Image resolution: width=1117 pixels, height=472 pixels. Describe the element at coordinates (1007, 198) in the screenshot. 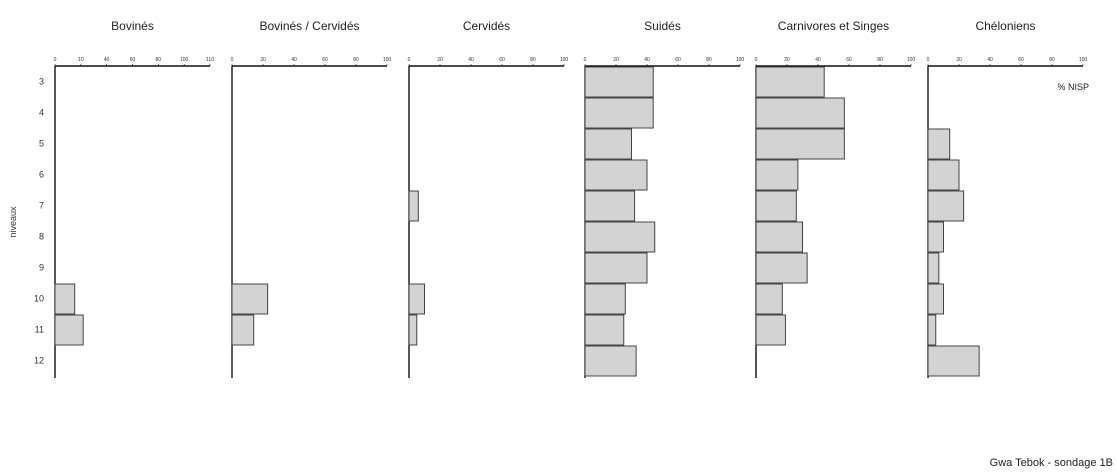

I see `panel: Chéloniens 0 20 40 60 80 100` at that location.